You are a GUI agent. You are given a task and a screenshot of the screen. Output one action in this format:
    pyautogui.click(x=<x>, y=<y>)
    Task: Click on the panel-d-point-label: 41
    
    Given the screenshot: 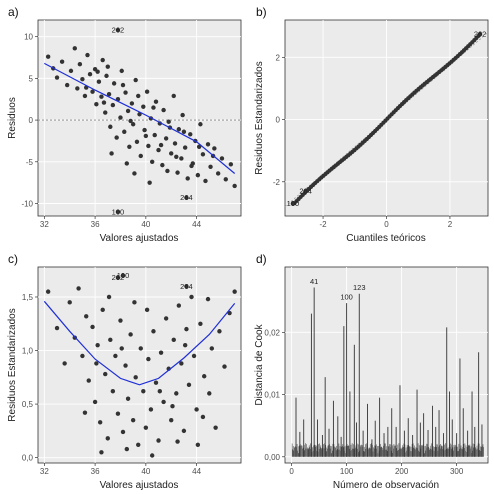 What is the action you would take?
    pyautogui.click(x=314, y=281)
    